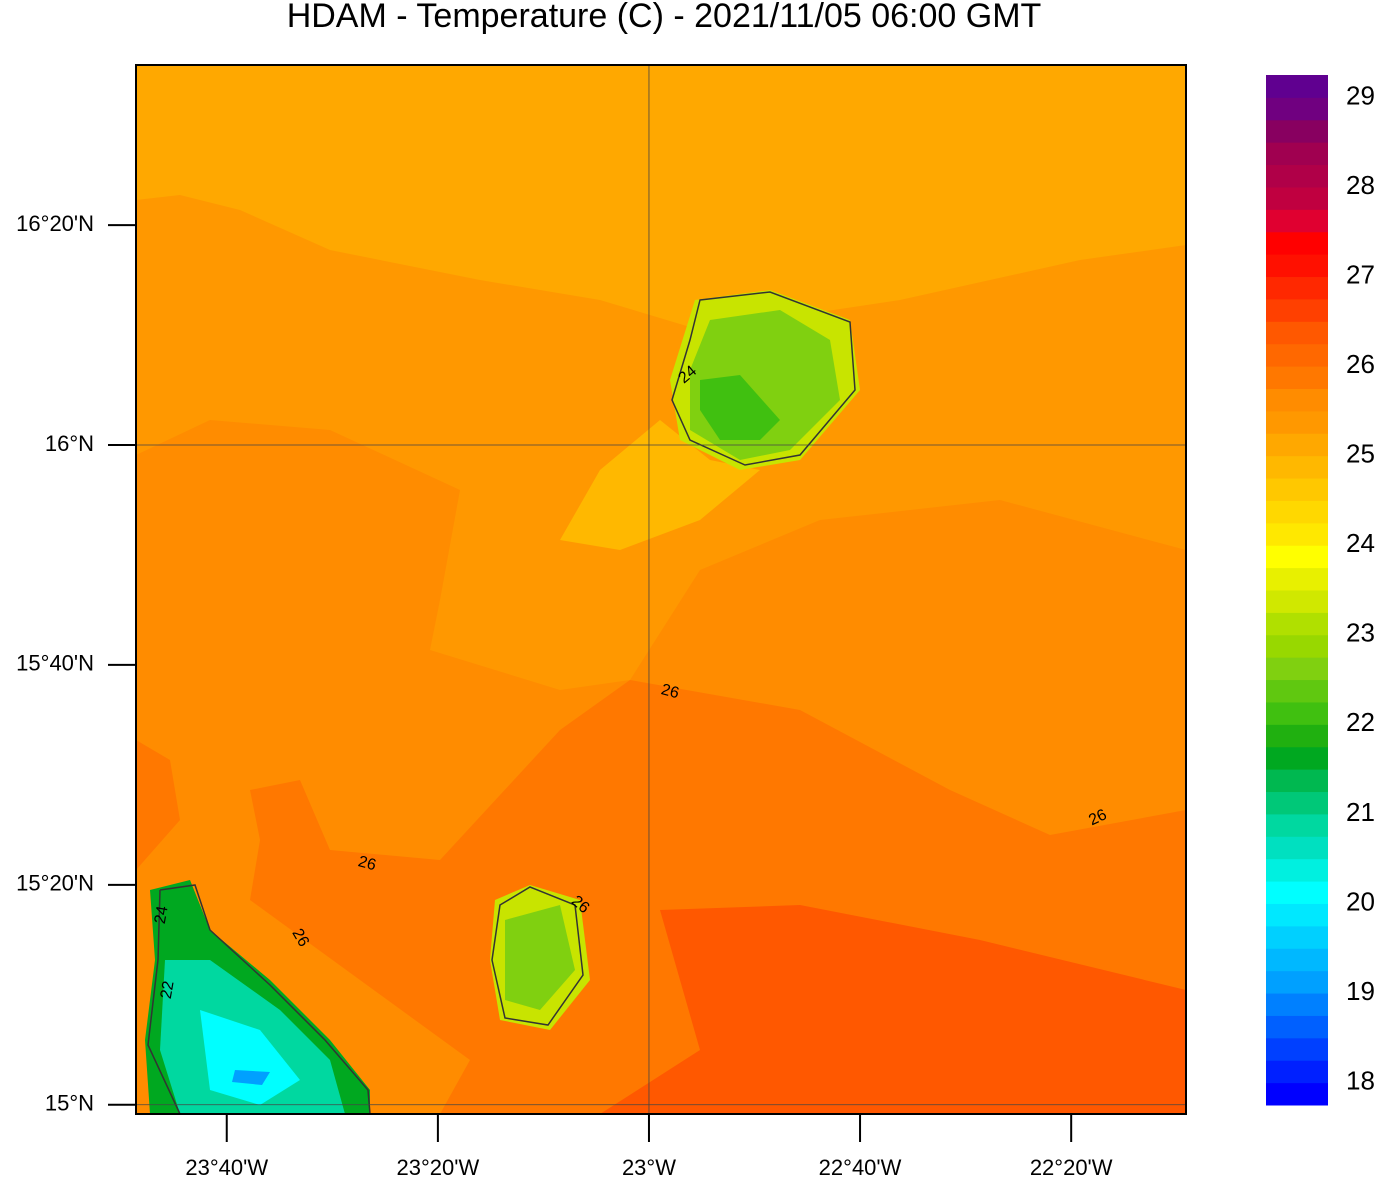 The height and width of the screenshot is (1185, 1380). Describe the element at coordinates (438, 1167) in the screenshot. I see `x-tick-label: 23°20'W` at that location.